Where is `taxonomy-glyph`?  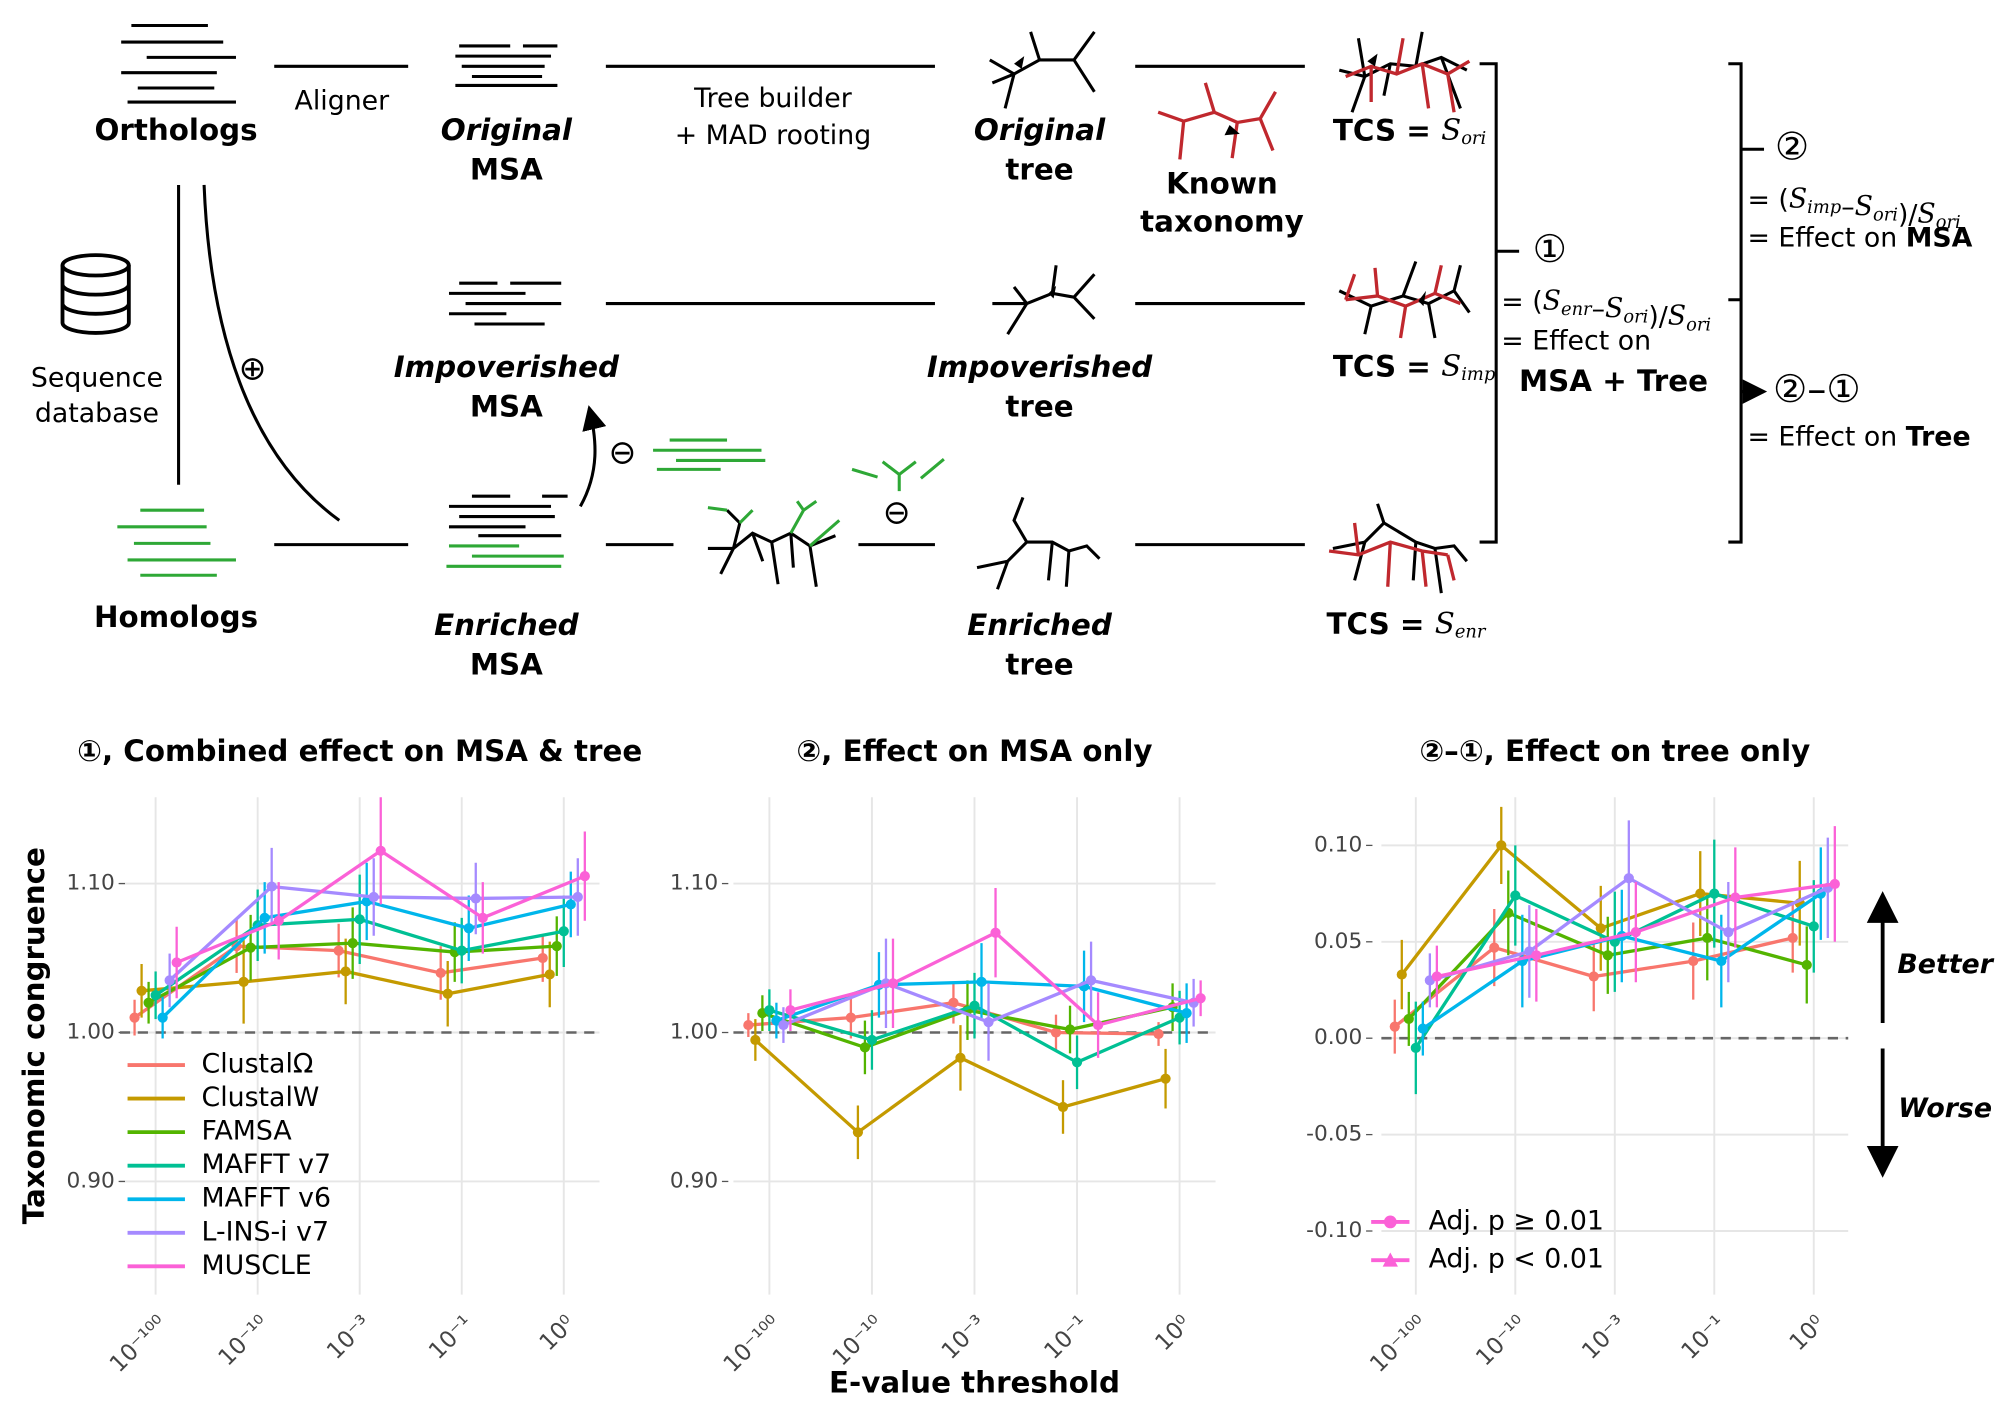 taxonomy-glyph is located at coordinates (1217, 121).